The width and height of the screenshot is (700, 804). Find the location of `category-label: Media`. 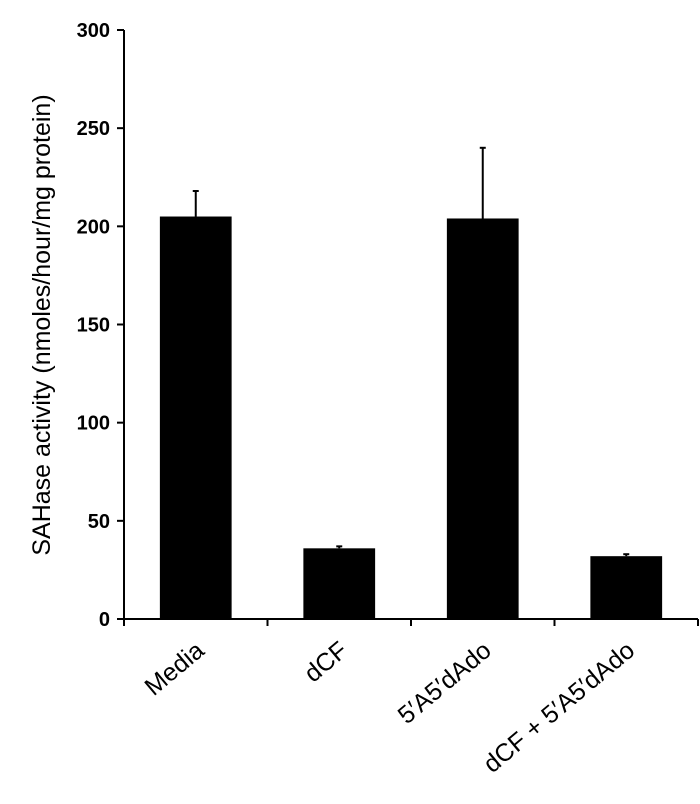

category-label: Media is located at coordinates (174, 668).